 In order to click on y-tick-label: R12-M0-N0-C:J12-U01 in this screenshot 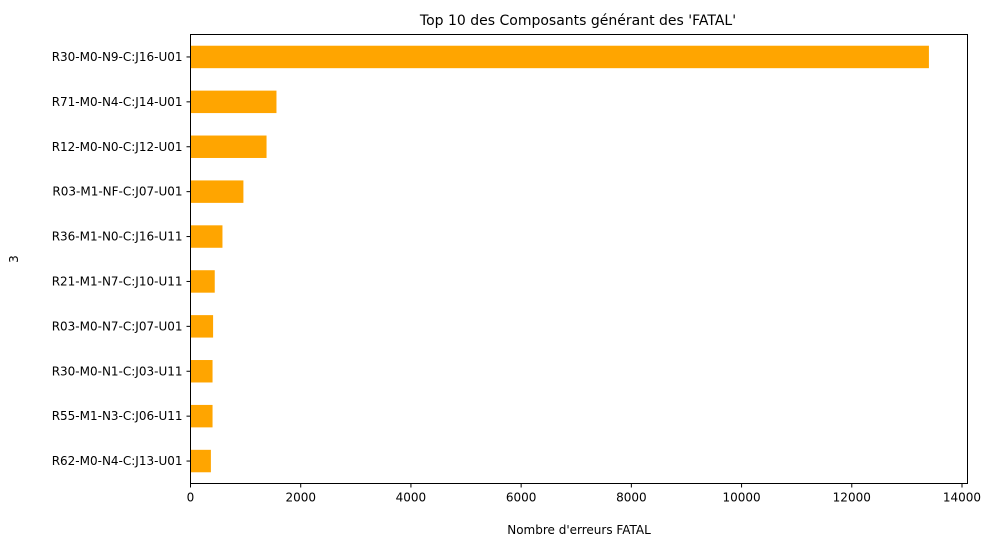, I will do `click(117, 147)`.